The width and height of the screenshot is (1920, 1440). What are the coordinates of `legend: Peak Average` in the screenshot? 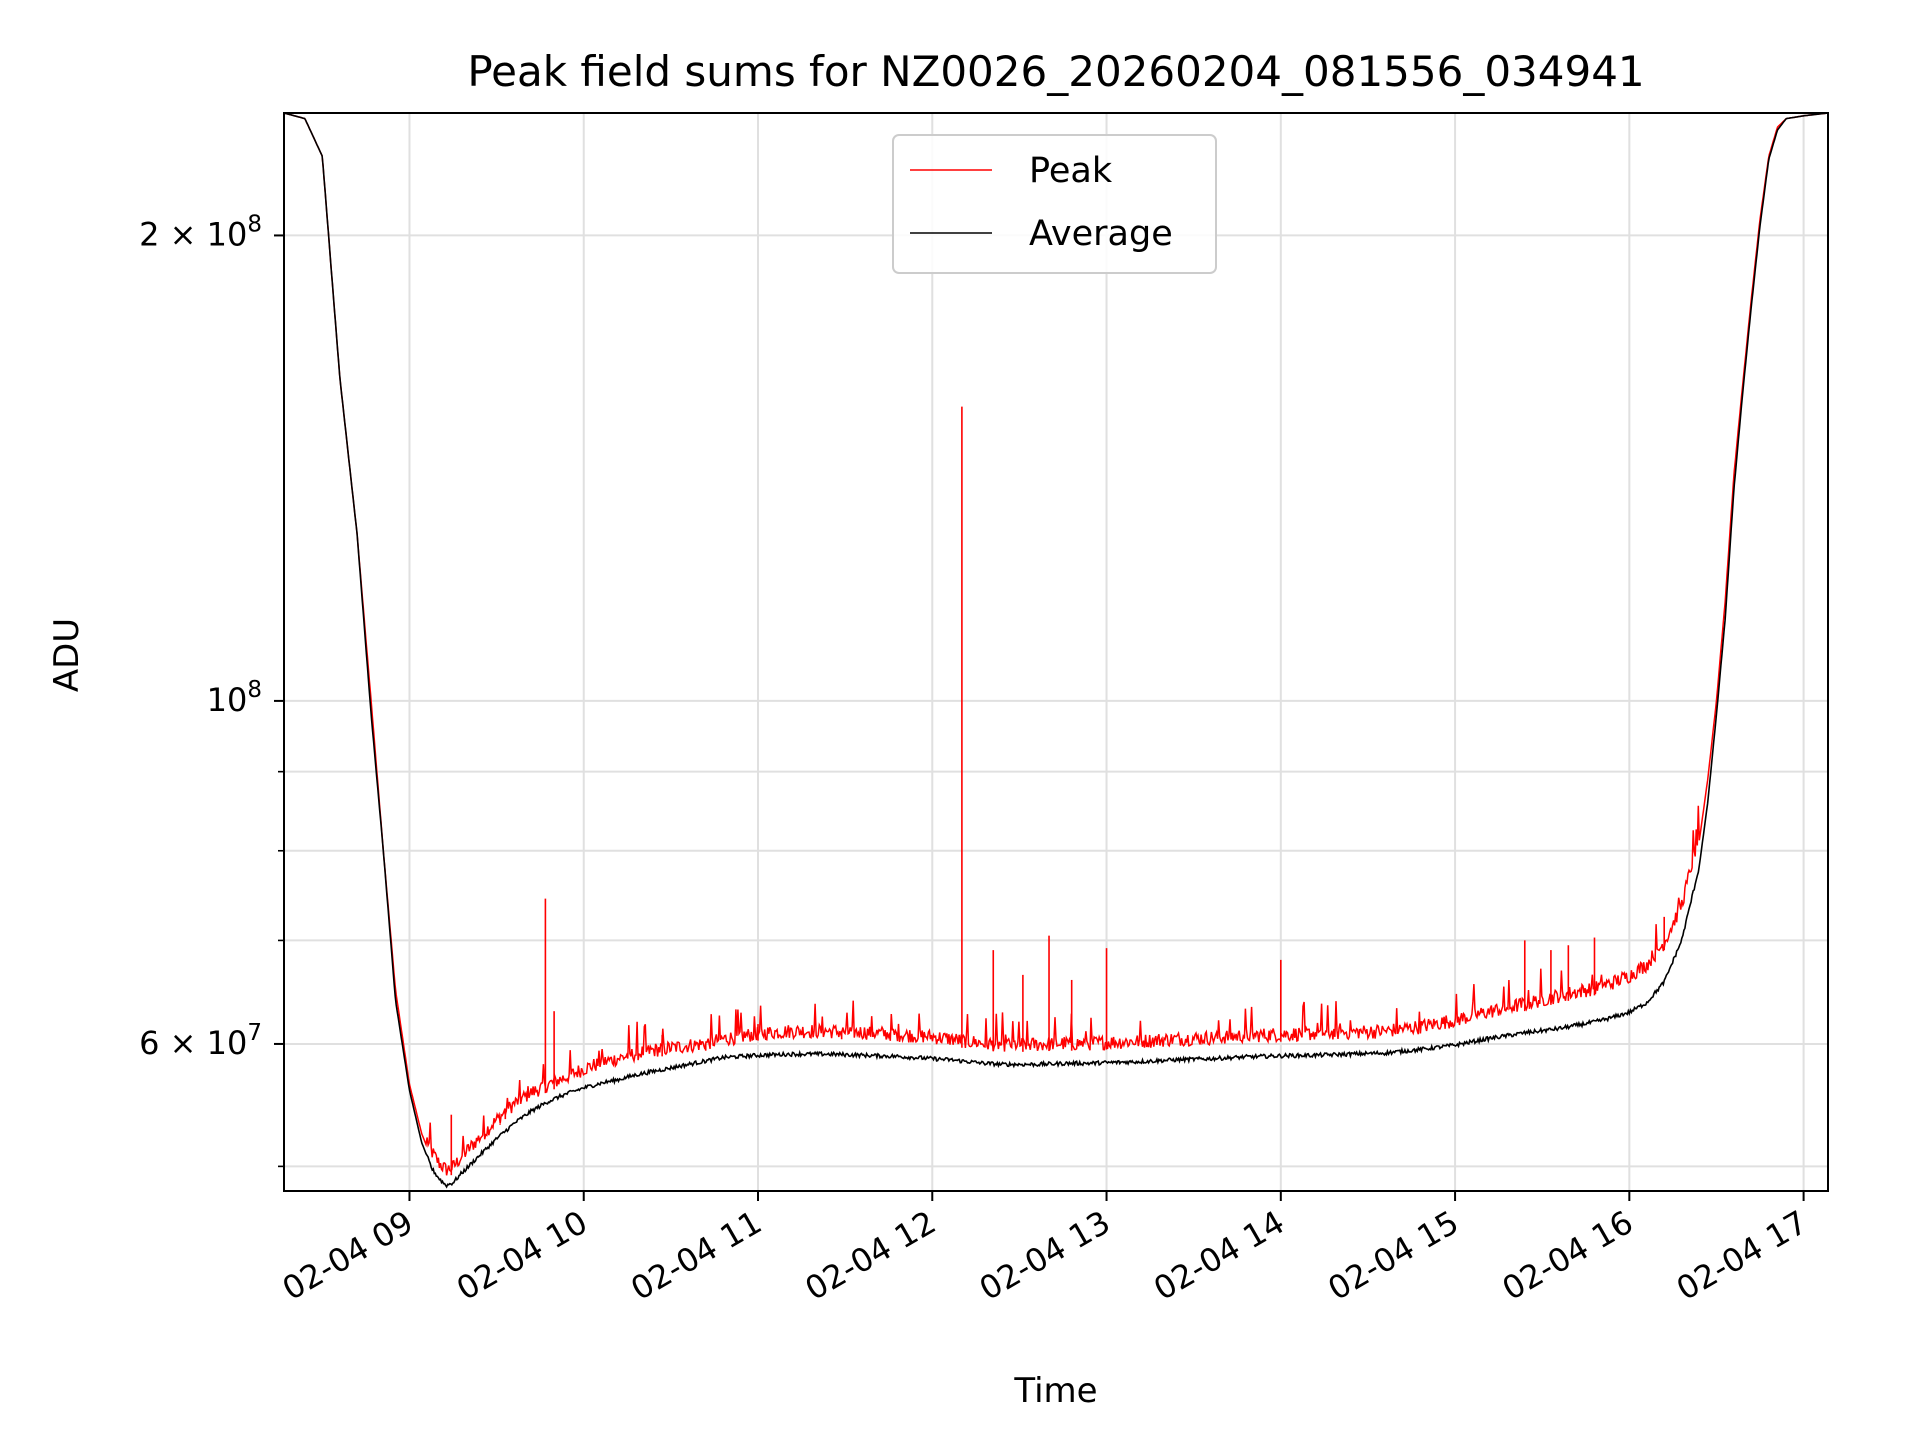 It's located at (1054, 204).